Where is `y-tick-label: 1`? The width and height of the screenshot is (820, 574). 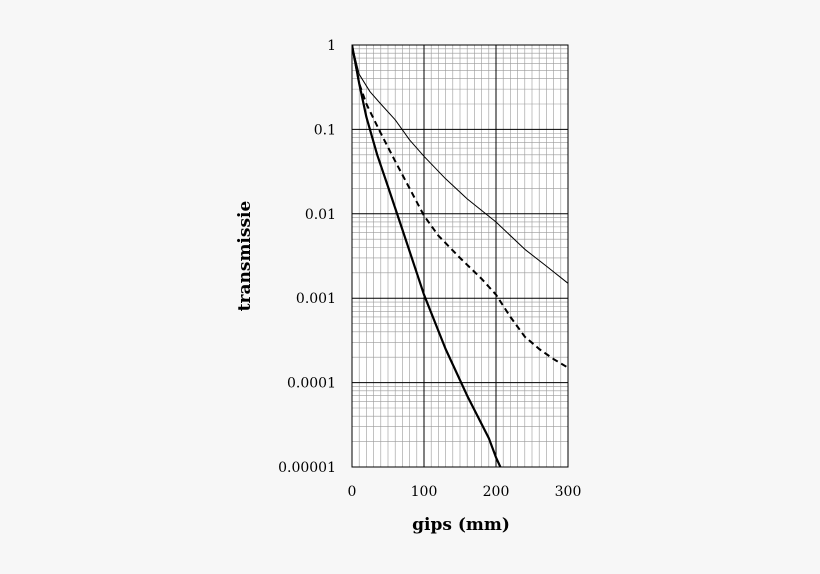
y-tick-label: 1 is located at coordinates (331, 46).